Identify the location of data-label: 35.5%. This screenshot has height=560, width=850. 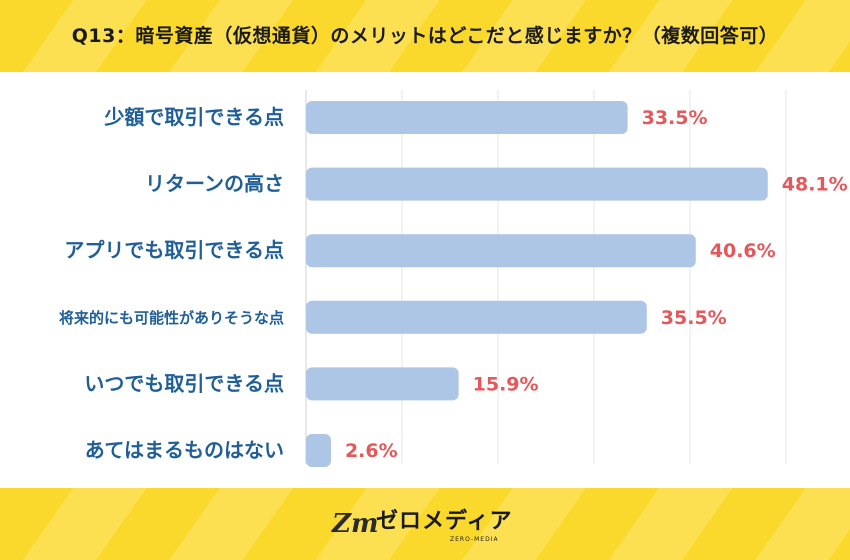
(694, 318).